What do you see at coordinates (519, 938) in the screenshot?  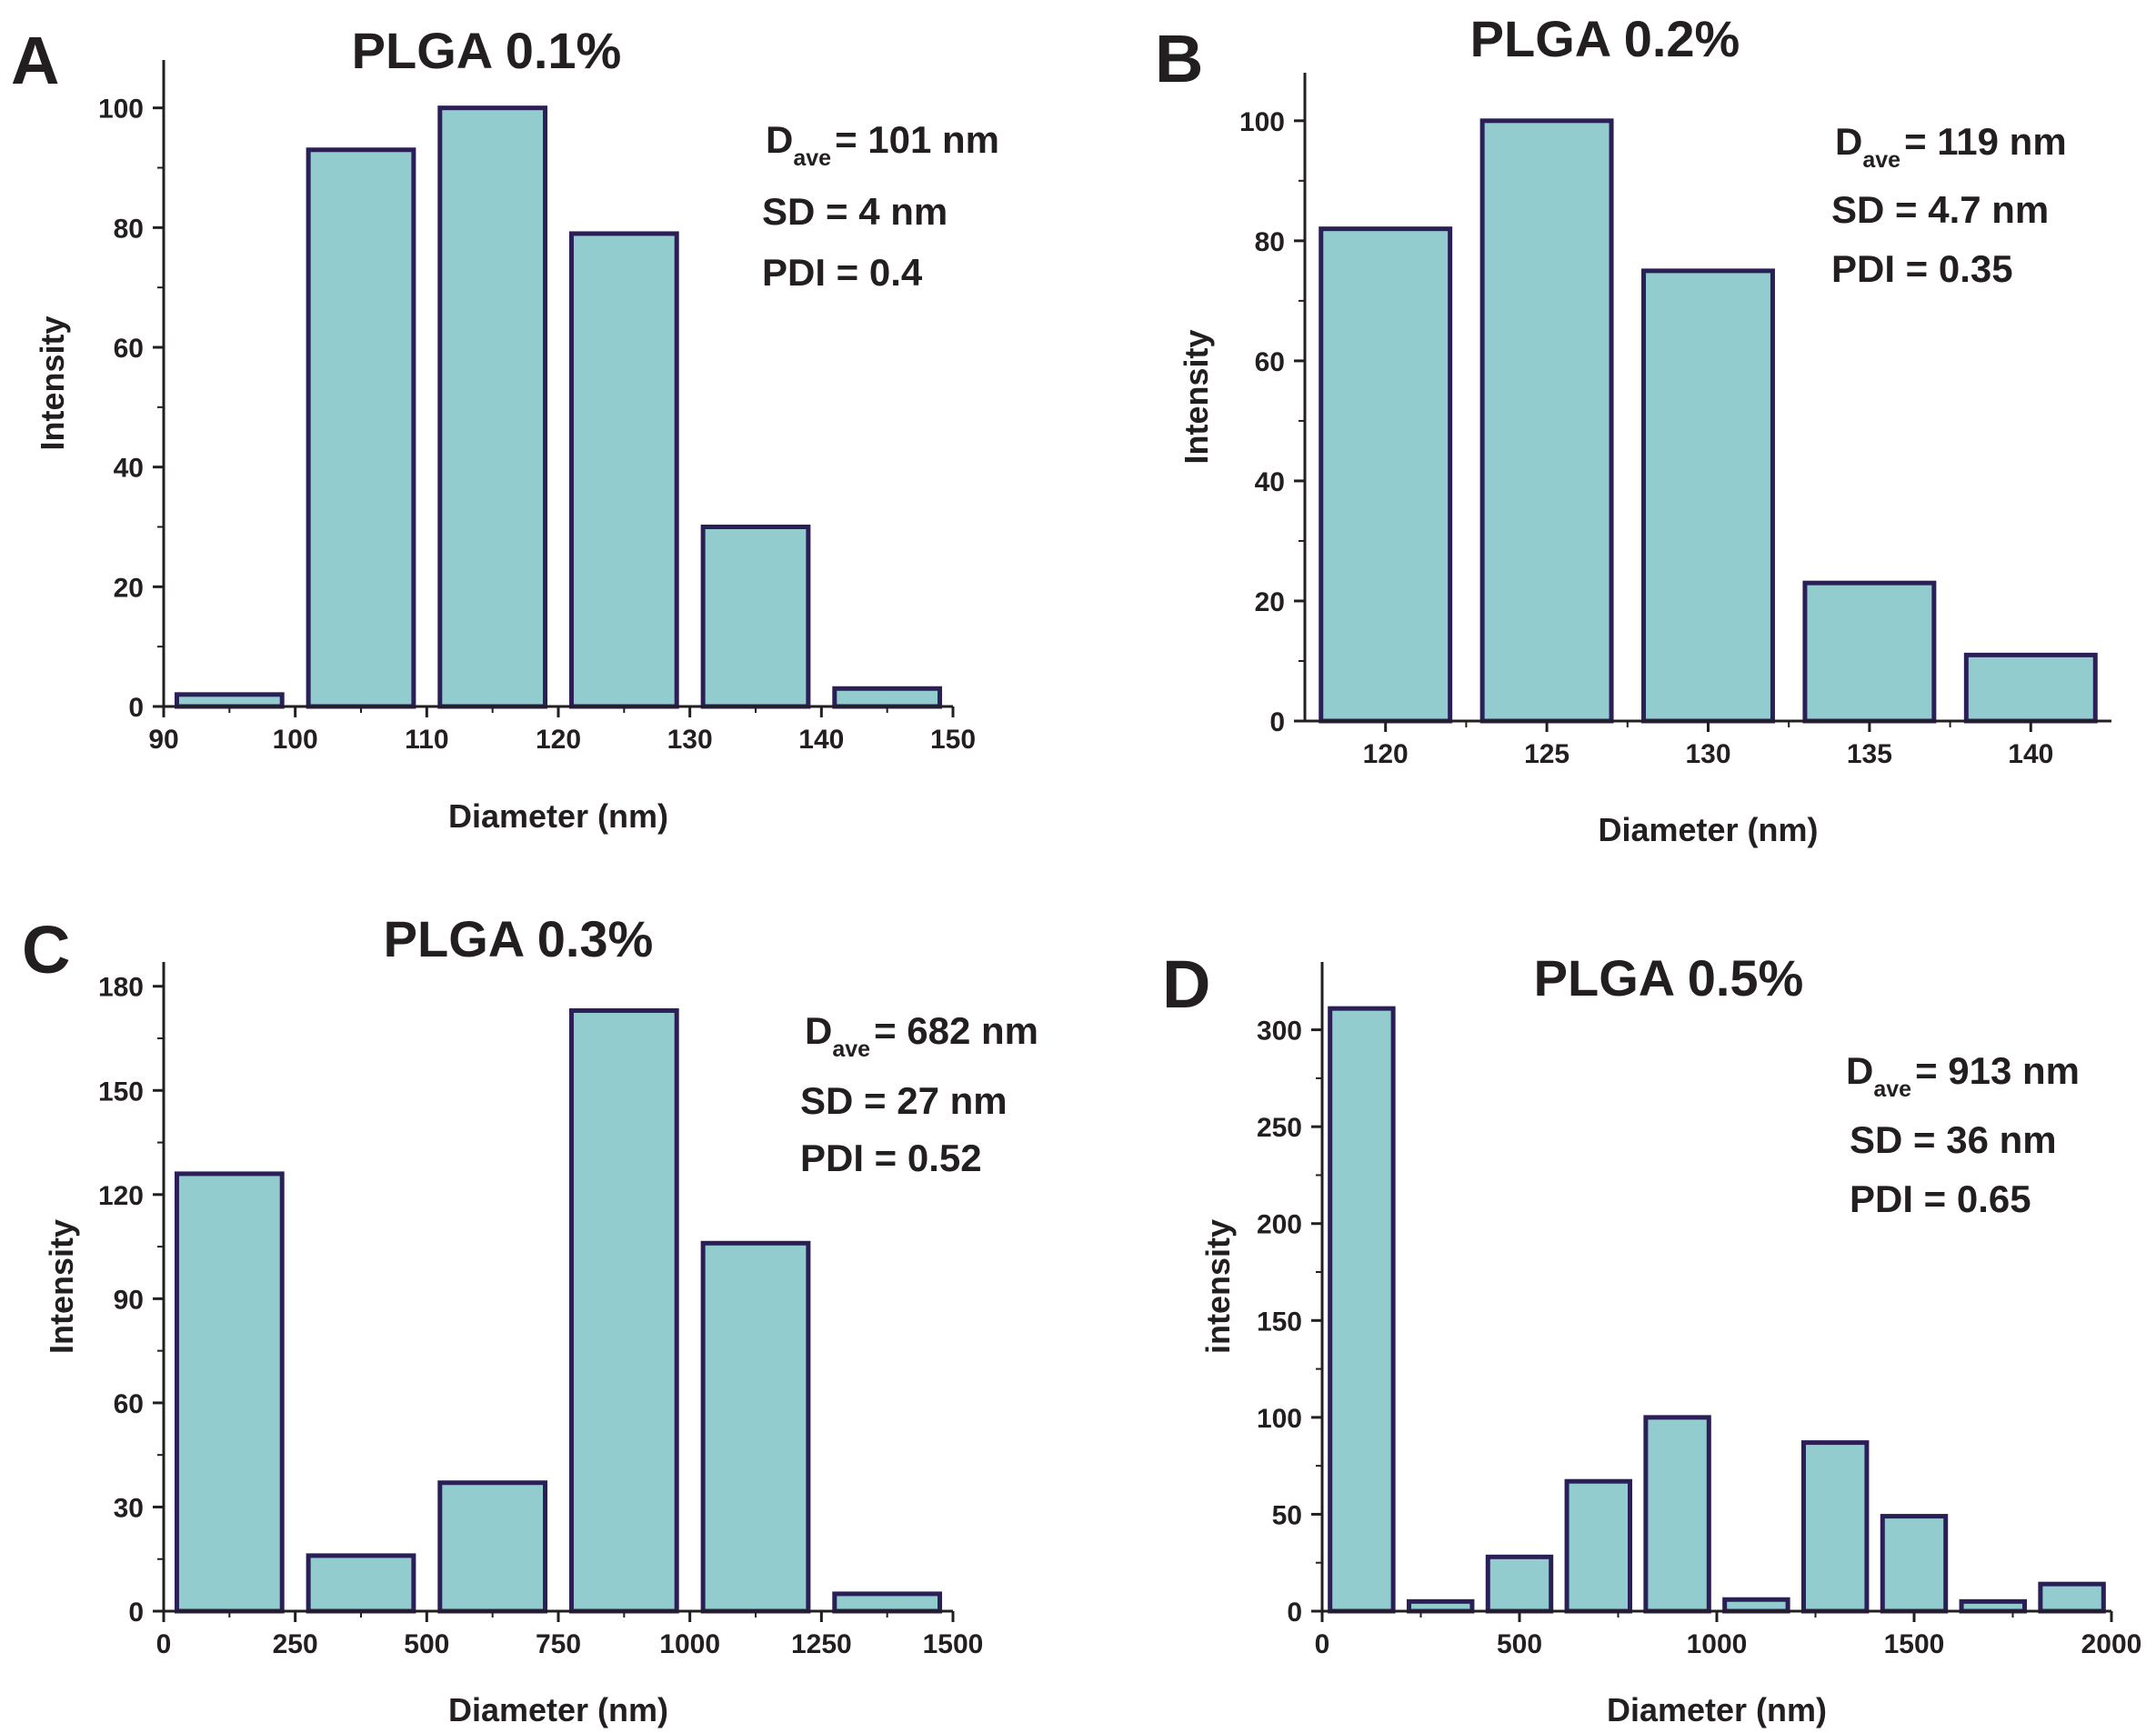 I see `chart-title: PLGA 0.3%` at bounding box center [519, 938].